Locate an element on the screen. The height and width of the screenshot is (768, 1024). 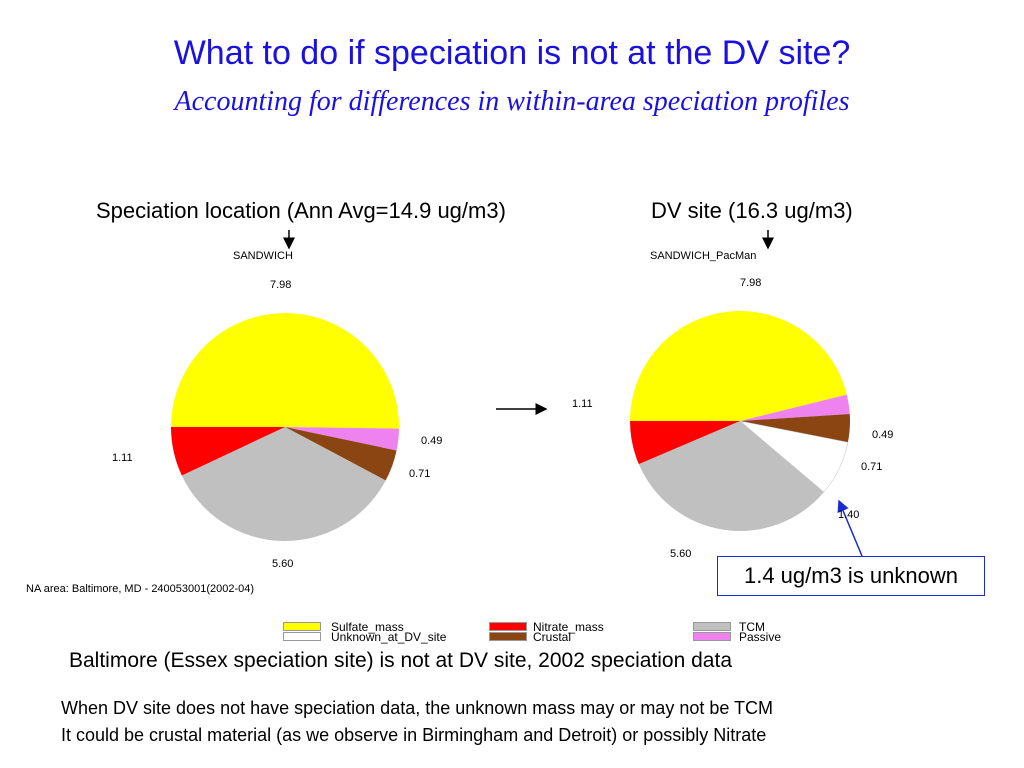
pie-chart-right is located at coordinates (740, 421).